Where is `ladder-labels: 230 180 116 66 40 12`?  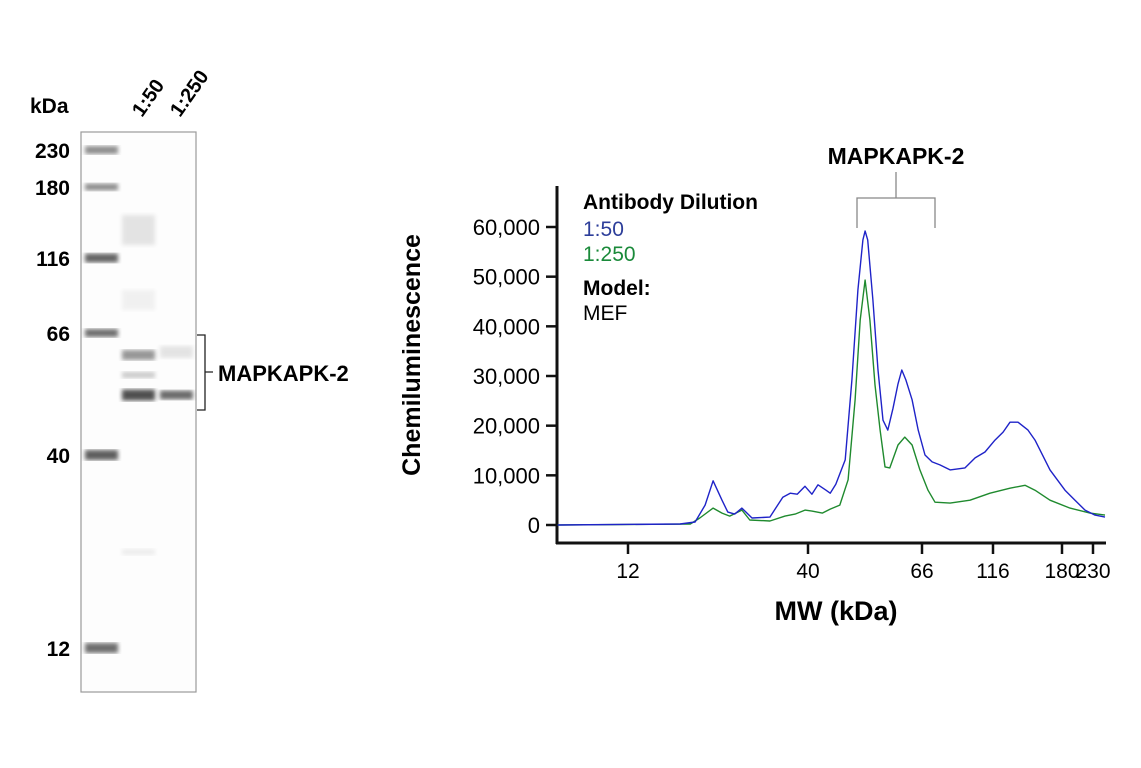
ladder-labels: 230 180 116 66 40 12 is located at coordinates (52, 400).